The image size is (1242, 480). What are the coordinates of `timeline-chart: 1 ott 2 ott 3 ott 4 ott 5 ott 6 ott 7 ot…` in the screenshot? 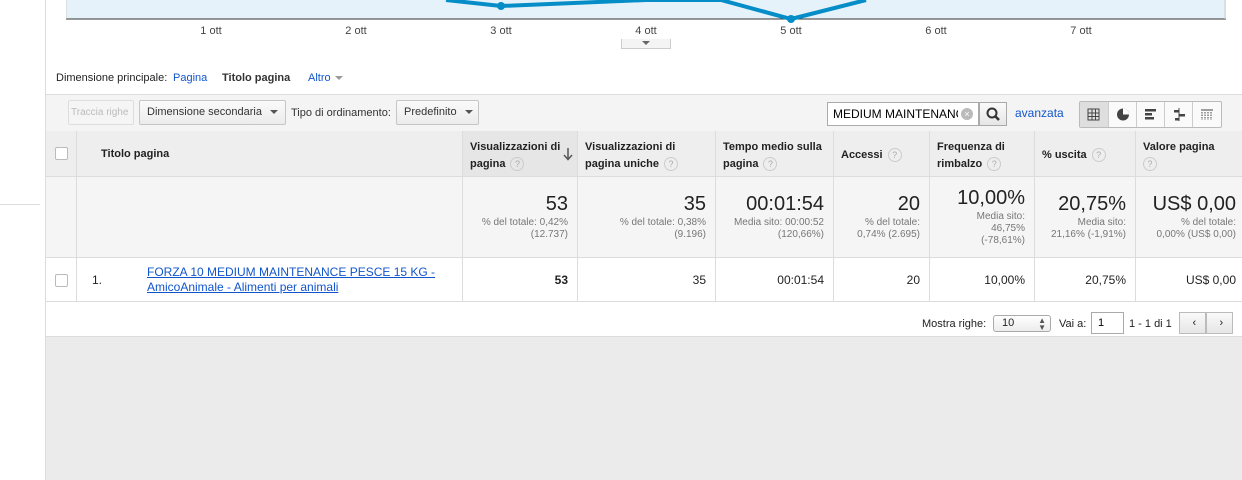 It's located at (646, 20).